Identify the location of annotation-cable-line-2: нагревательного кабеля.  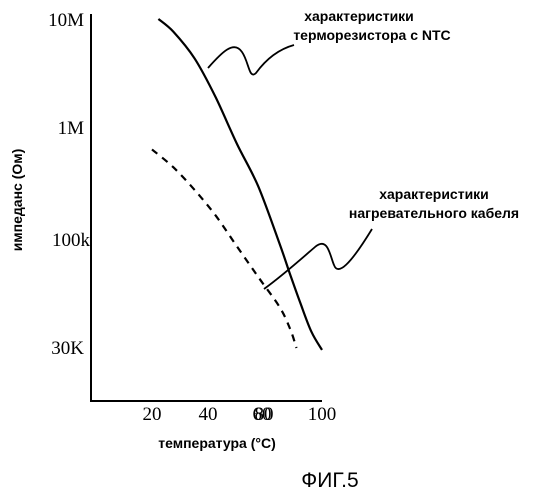
(434, 213).